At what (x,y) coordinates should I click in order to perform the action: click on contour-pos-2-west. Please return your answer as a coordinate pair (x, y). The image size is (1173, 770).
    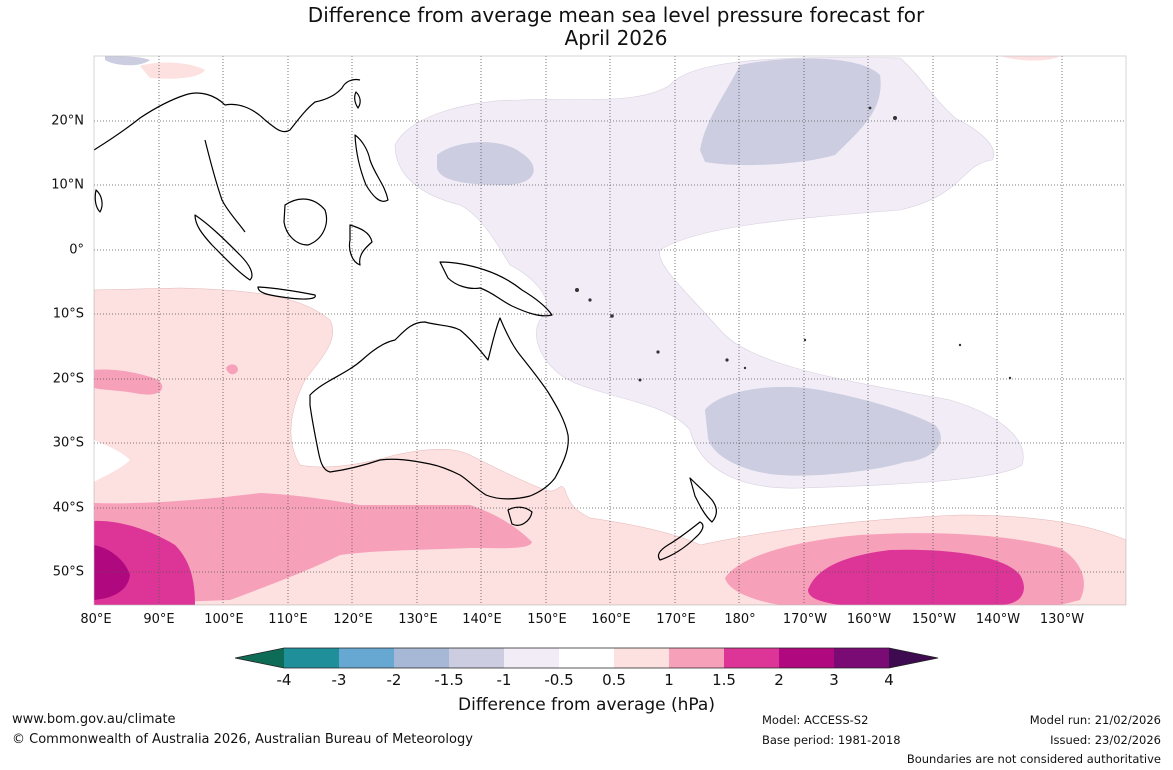
    Looking at the image, I should click on (112, 572).